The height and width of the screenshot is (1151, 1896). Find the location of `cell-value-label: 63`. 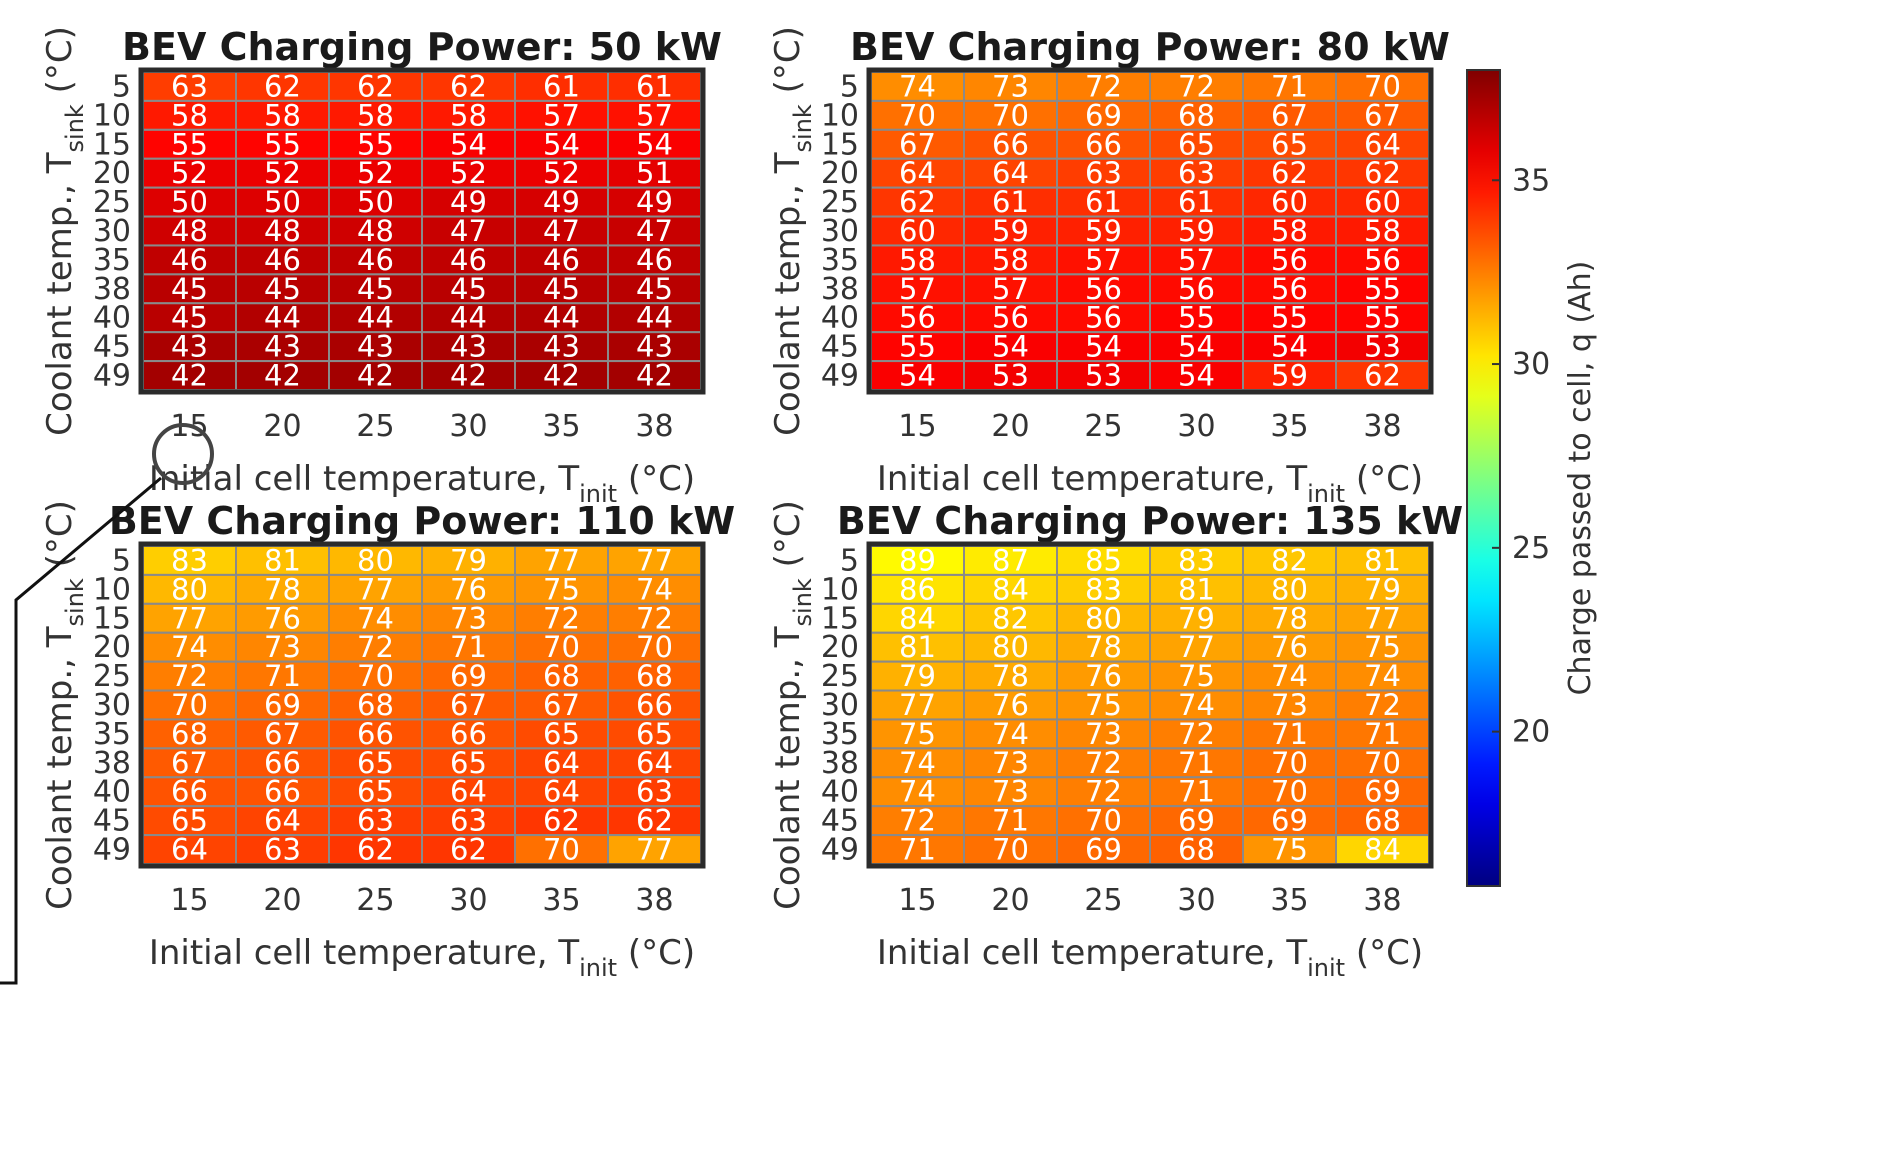

cell-value-label: 63 is located at coordinates (282, 850).